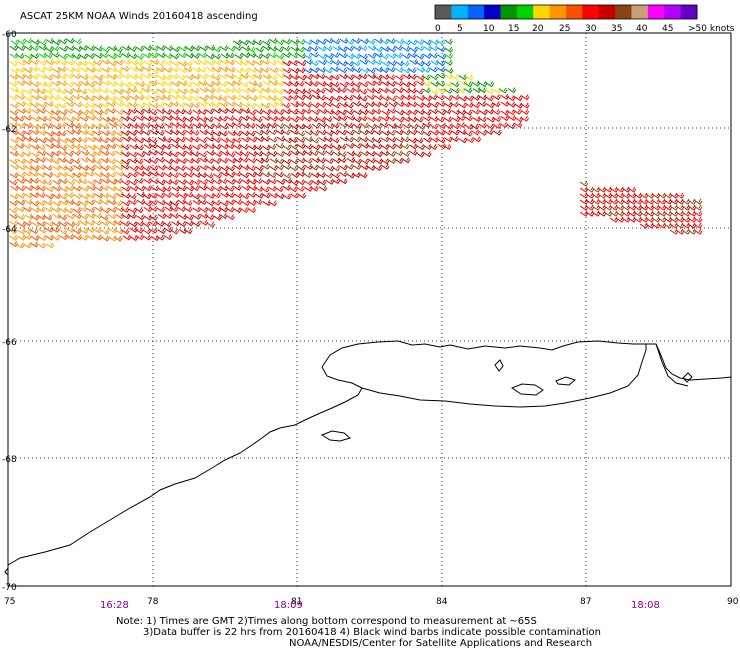  What do you see at coordinates (584, 19) in the screenshot?
I see `speed-colorbar: 0 5 10 15 20 25 30 35 40 45 >50 knots` at bounding box center [584, 19].